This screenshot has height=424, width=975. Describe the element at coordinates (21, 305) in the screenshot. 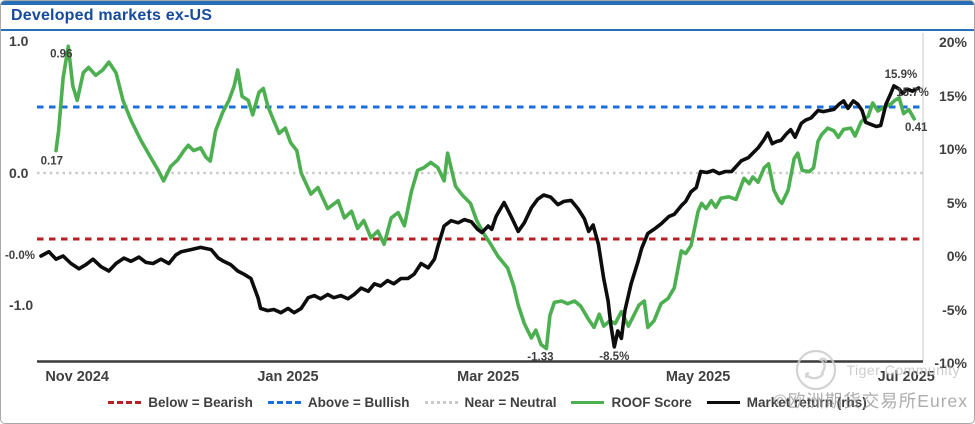

I see `left-axis-tick: -1.0` at that location.